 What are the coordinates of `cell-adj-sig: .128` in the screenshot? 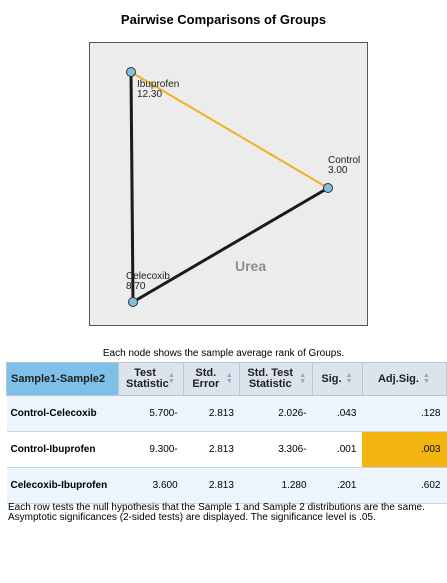 It's located at (404, 413).